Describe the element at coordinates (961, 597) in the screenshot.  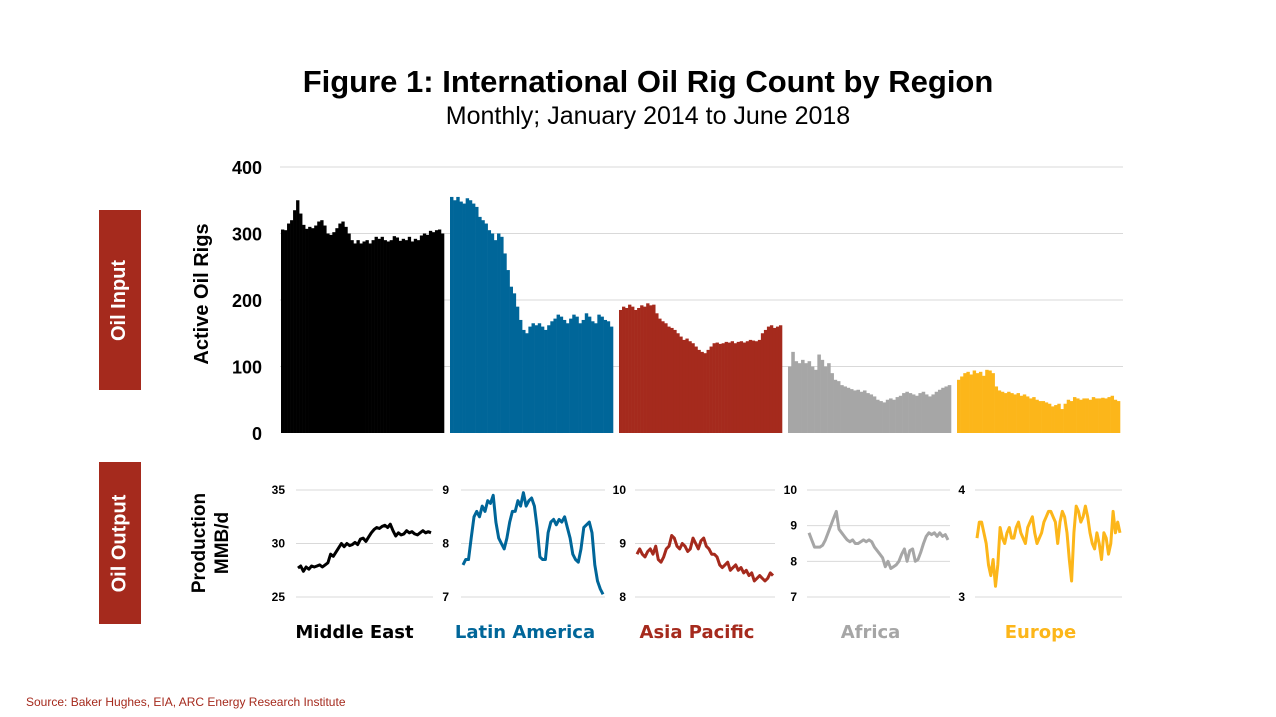
I see `y-tick-label: 3` at that location.